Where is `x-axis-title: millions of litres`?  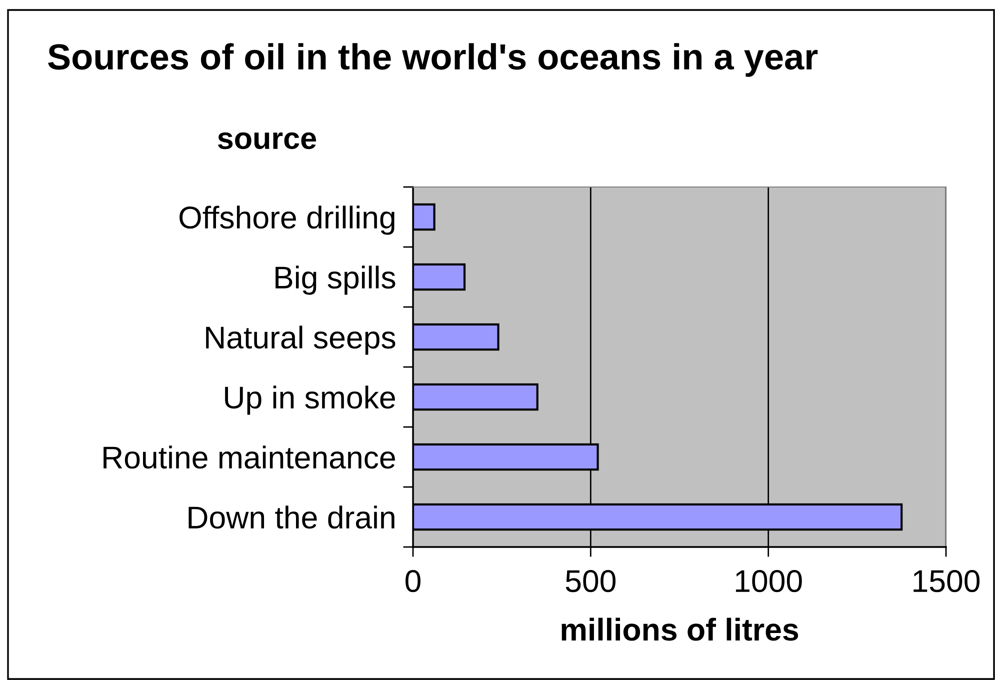 x-axis-title: millions of litres is located at coordinates (680, 629).